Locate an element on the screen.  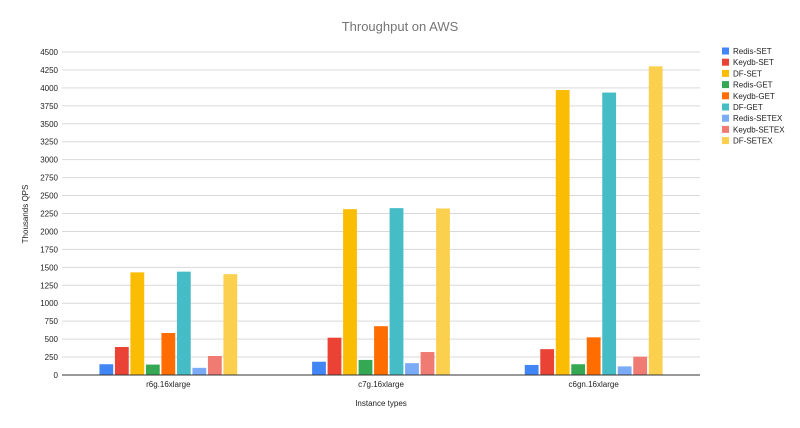
x-tick-label: c7g.16xlarge is located at coordinates (381, 384).